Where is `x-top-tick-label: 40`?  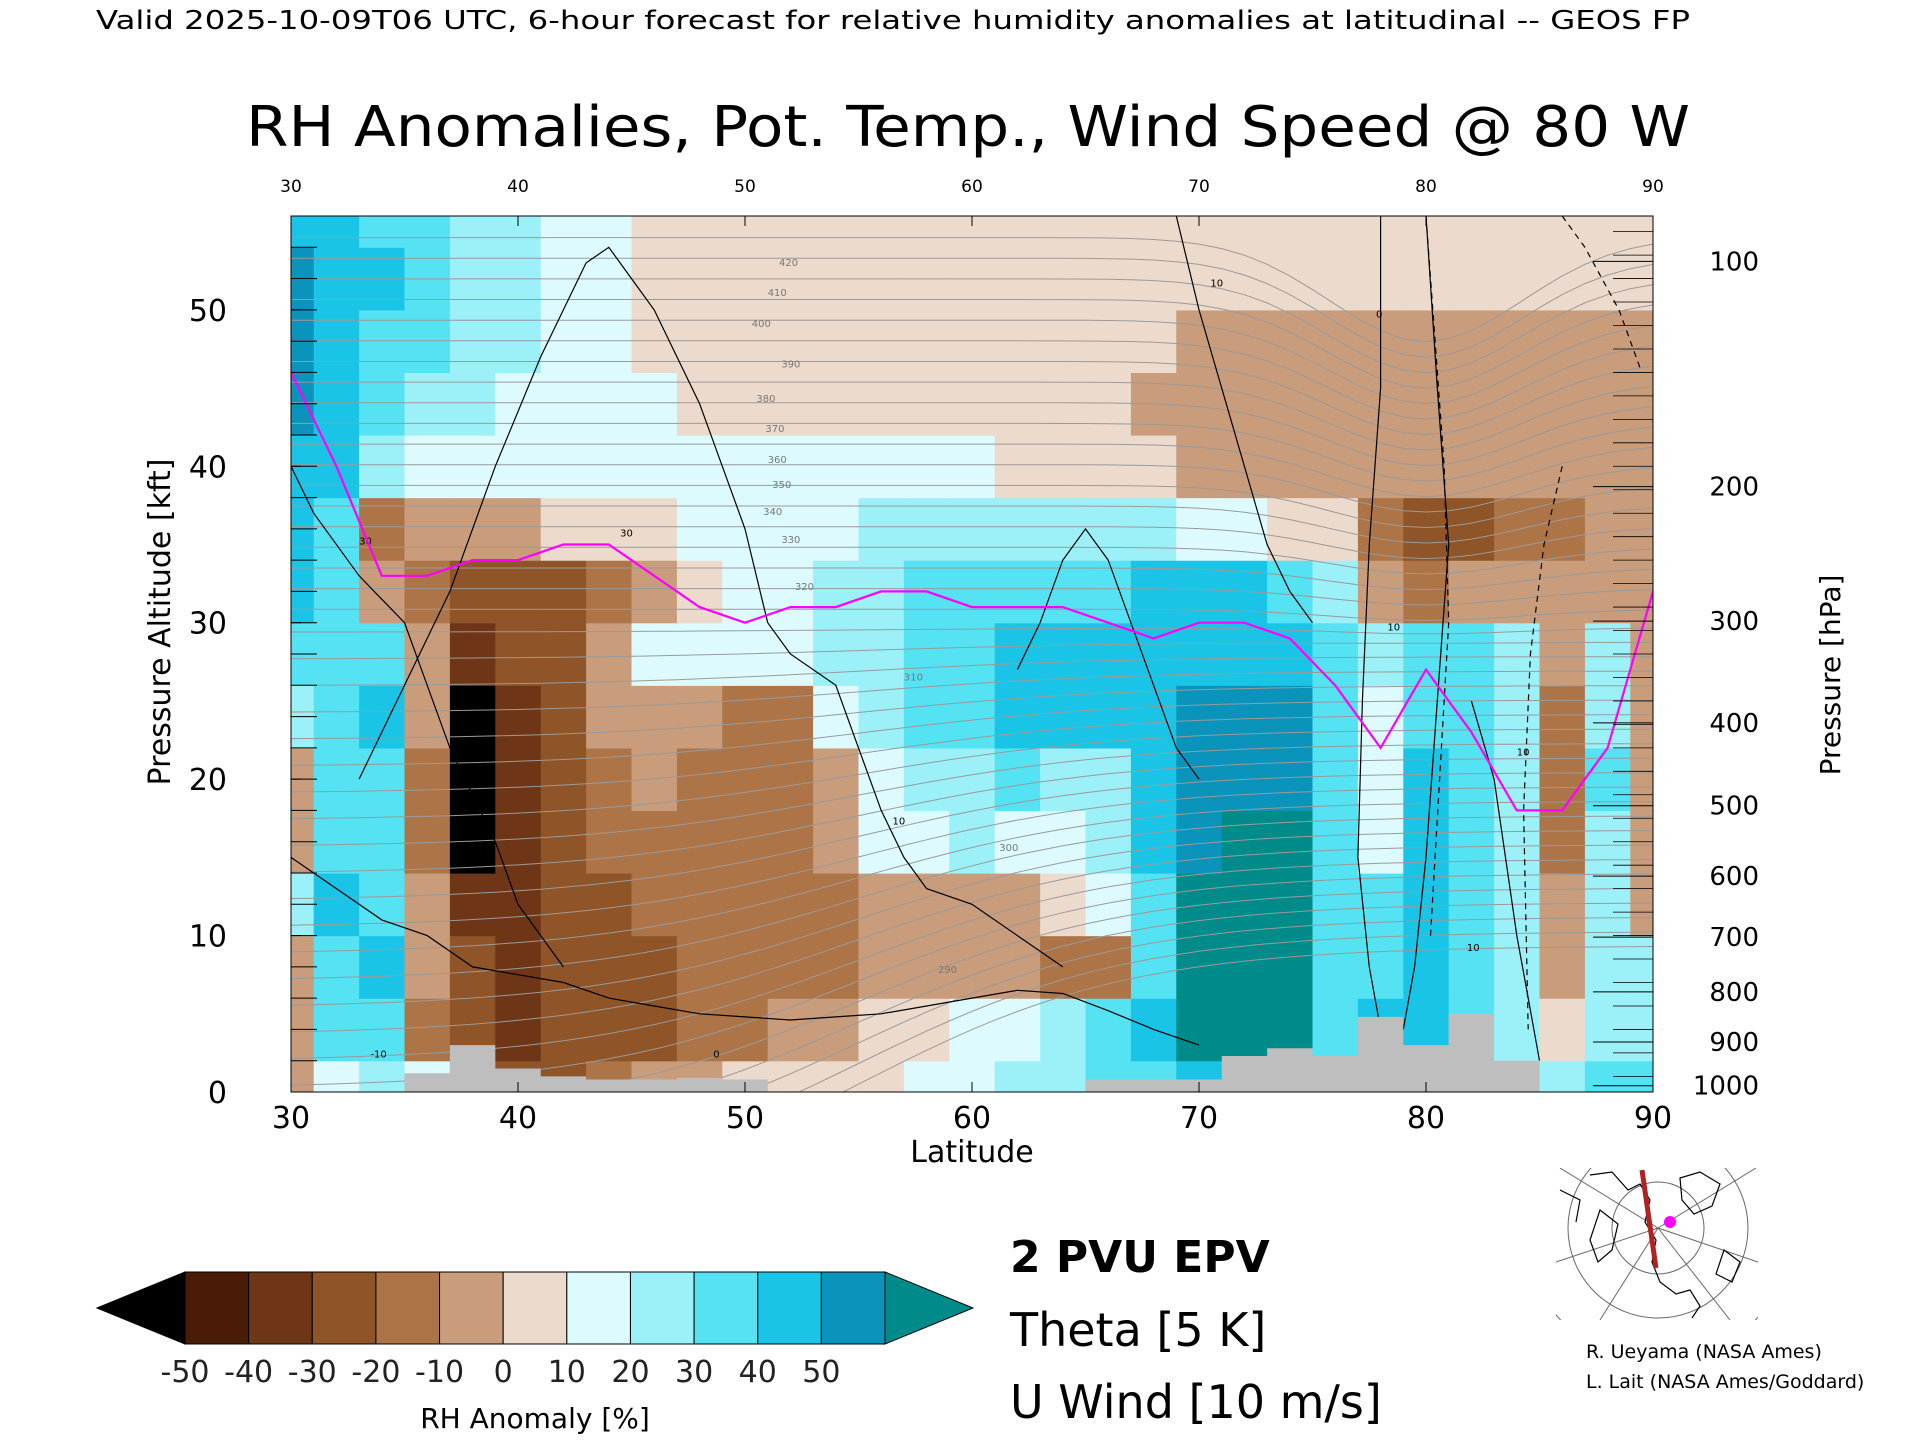 x-top-tick-label: 40 is located at coordinates (518, 187).